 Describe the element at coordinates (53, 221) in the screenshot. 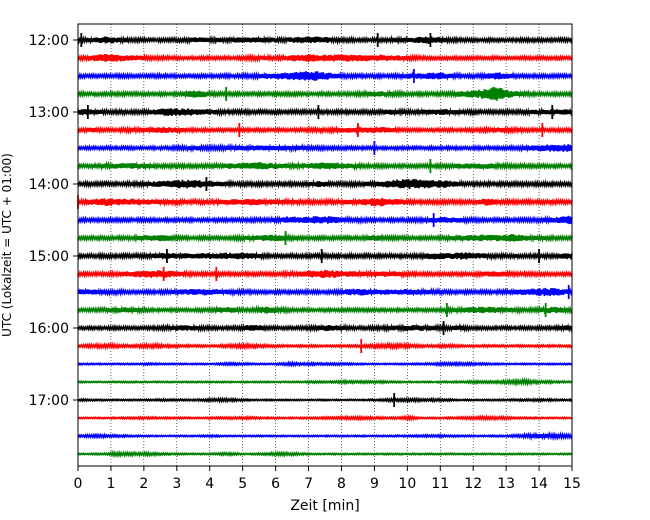

I see `y-axis-ticks: 12:00 13:00 14:00 15:00 16:00 17:00` at that location.